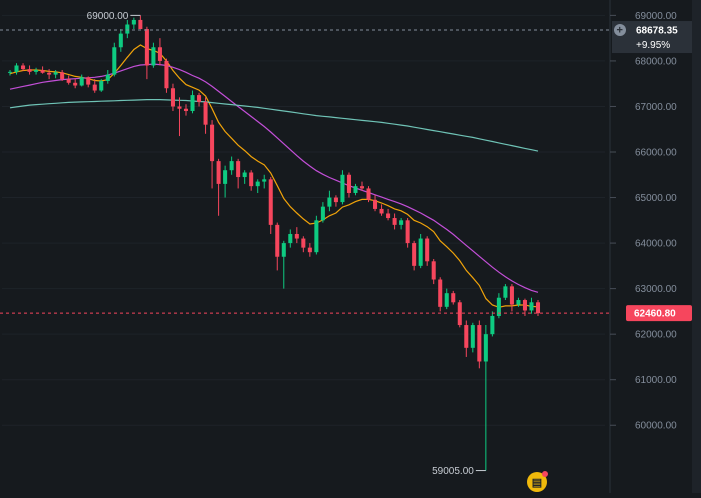  What do you see at coordinates (657, 31) in the screenshot?
I see `reference-price-label: 68678.35` at bounding box center [657, 31].